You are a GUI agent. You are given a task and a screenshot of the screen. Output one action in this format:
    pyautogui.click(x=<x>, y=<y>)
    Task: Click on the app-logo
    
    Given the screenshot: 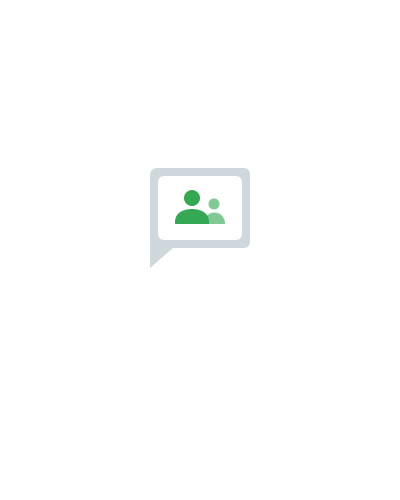 What is the action you would take?
    pyautogui.click(x=200, y=218)
    